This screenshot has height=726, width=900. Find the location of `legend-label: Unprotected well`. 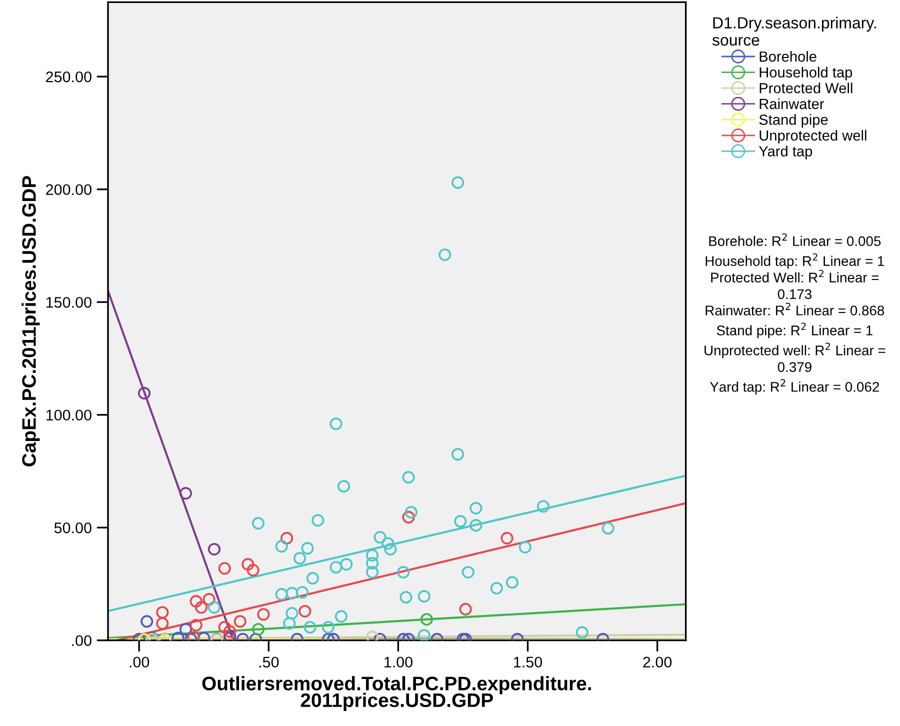

legend-label: Unprotected well is located at coordinates (813, 137).